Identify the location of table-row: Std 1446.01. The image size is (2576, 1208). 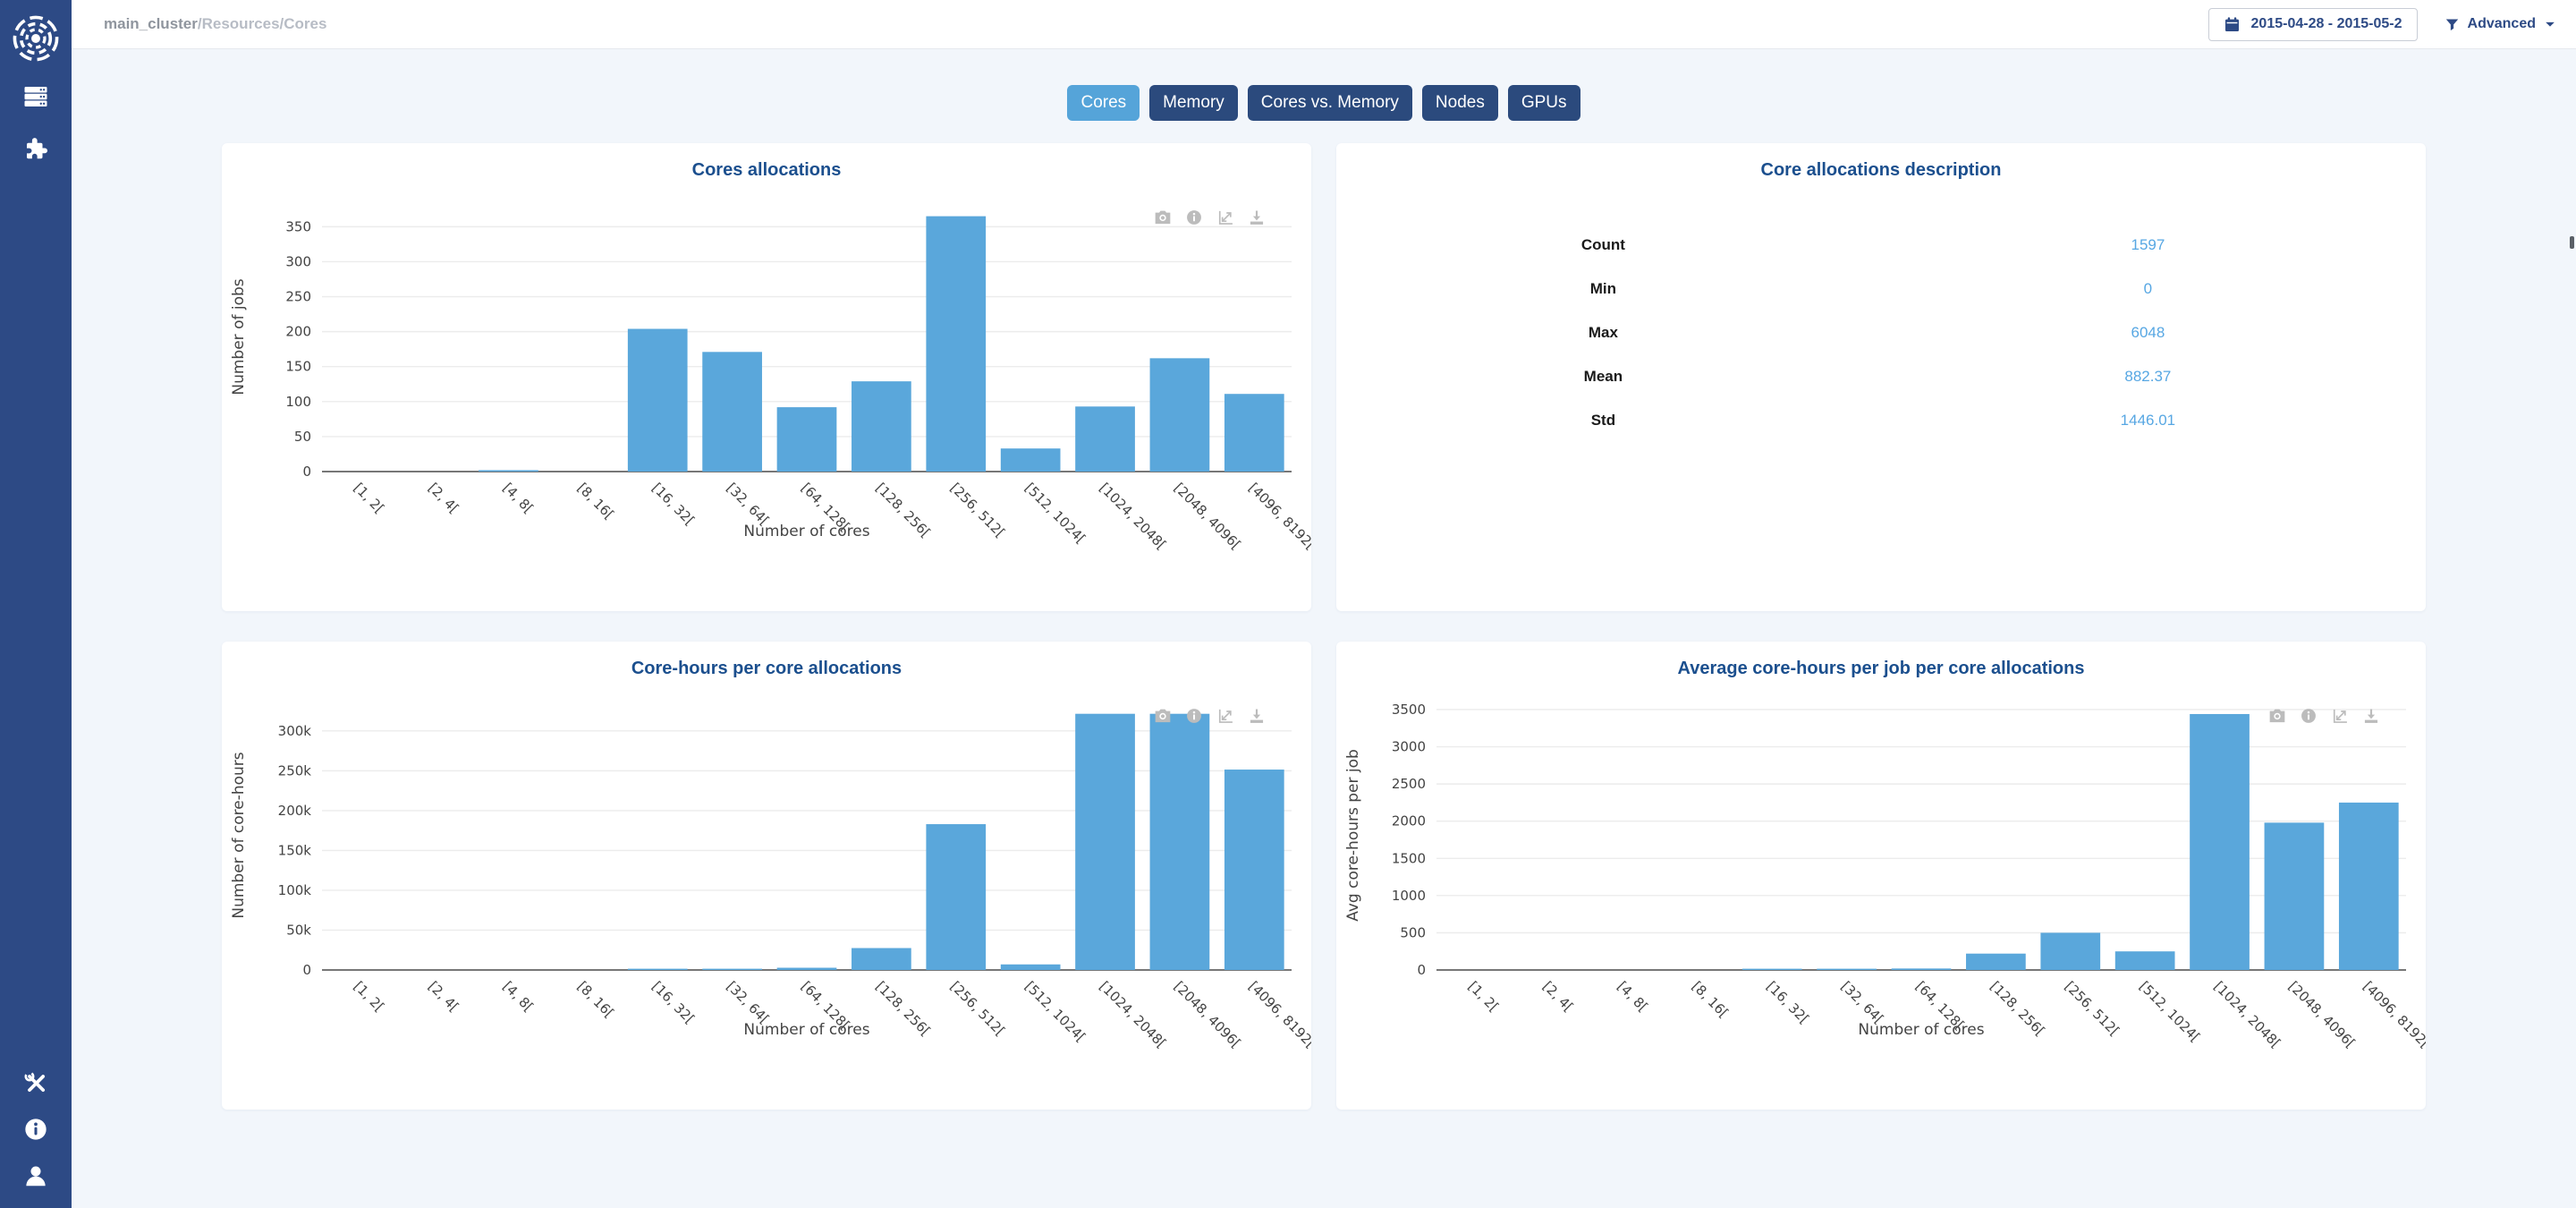
(1881, 420).